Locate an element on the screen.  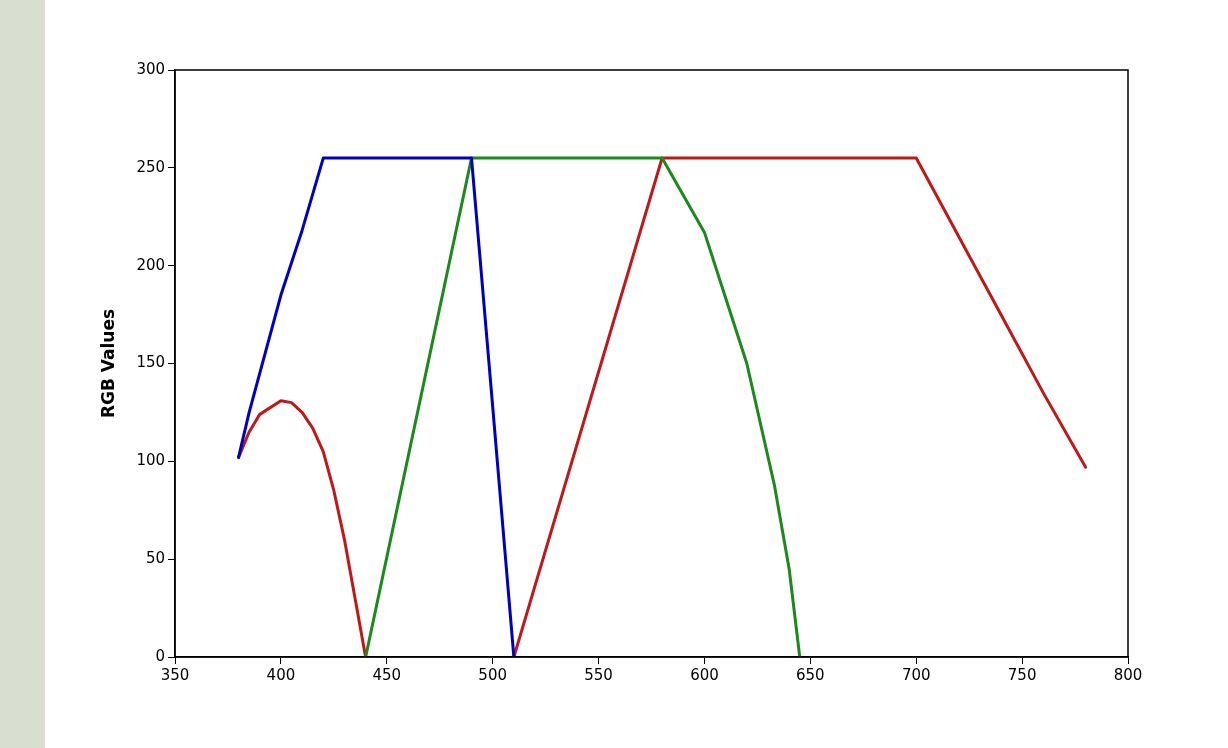
y-tick-label: 300 is located at coordinates (151, 68).